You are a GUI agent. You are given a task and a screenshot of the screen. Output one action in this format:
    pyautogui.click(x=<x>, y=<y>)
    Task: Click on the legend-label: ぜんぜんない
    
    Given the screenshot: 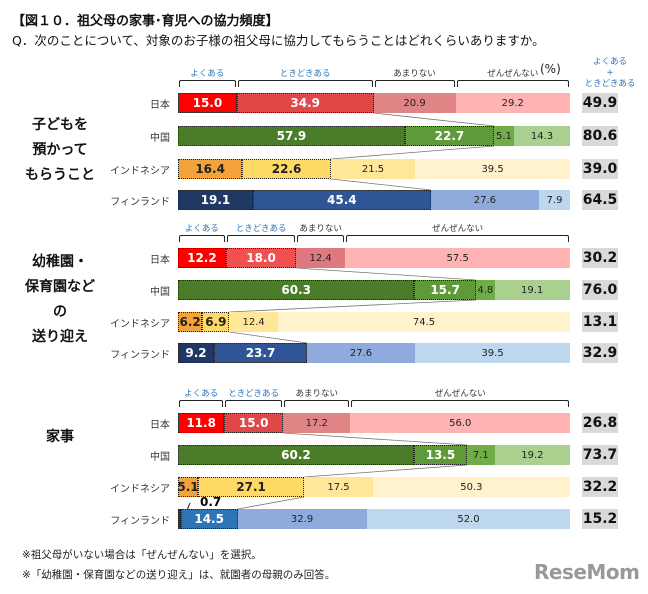 What is the action you would take?
    pyautogui.click(x=458, y=229)
    